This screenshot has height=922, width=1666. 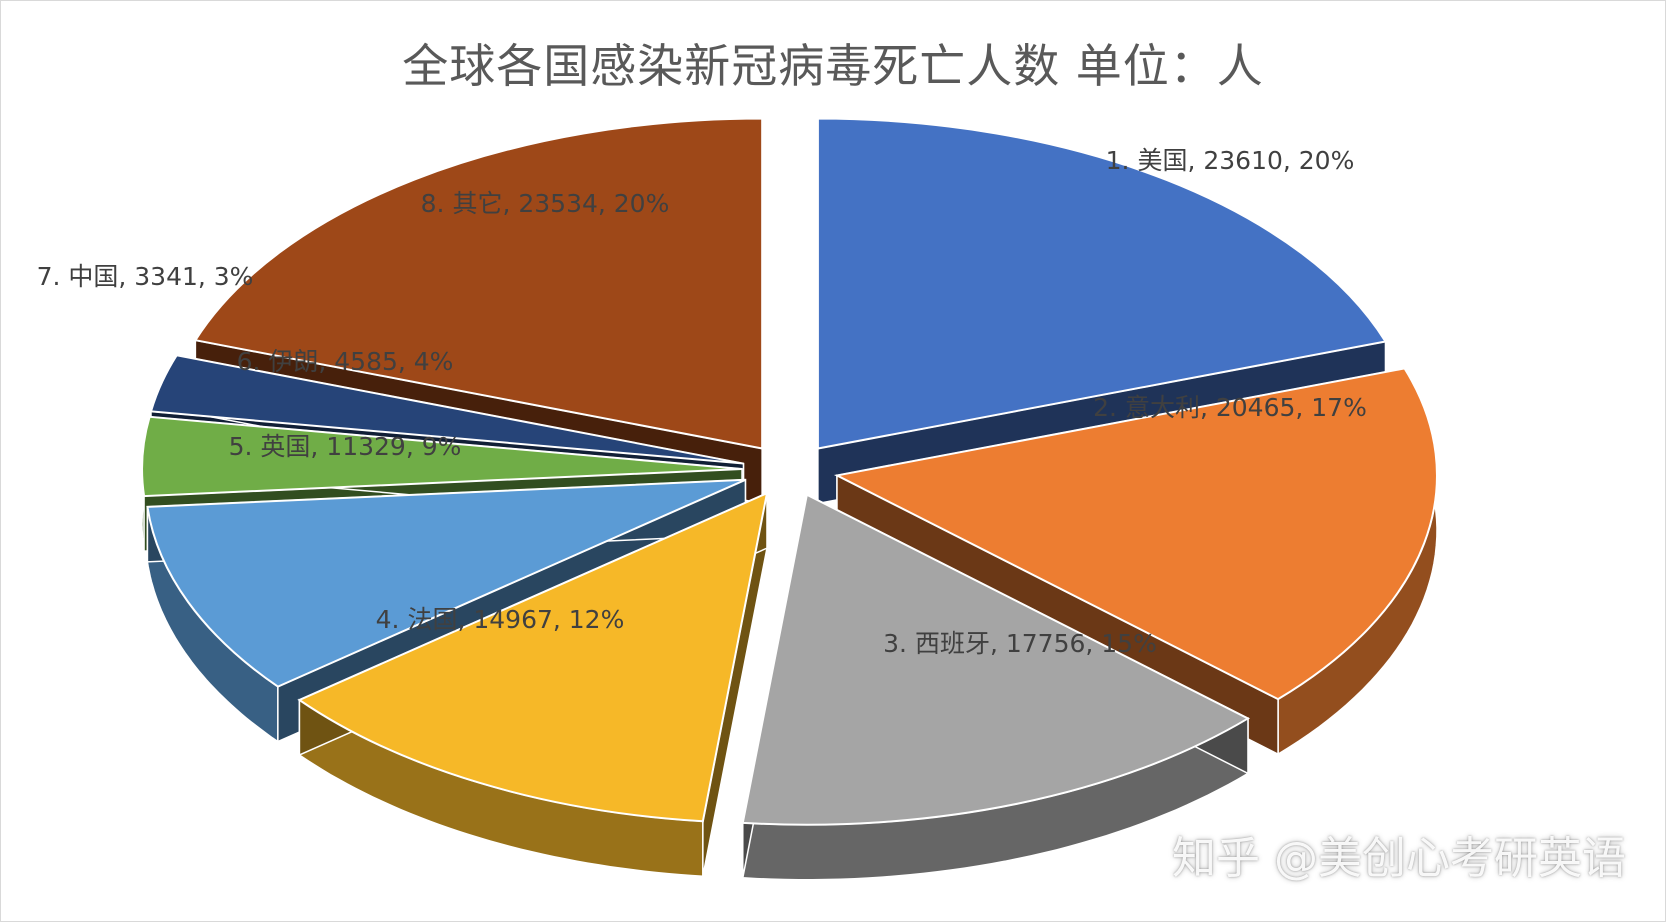 I want to click on watermark-text: 知乎 @美创心考研英语, so click(x=1399, y=858).